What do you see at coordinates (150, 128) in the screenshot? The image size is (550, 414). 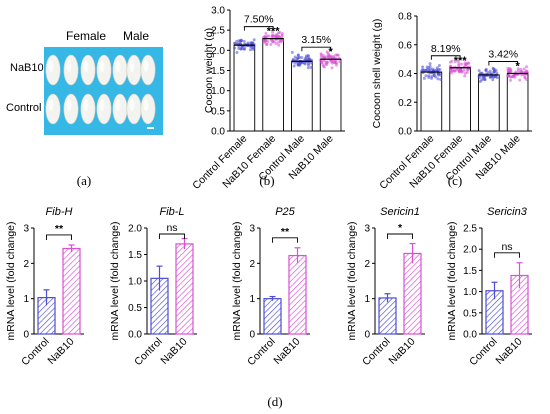 I see `scale-bar` at bounding box center [150, 128].